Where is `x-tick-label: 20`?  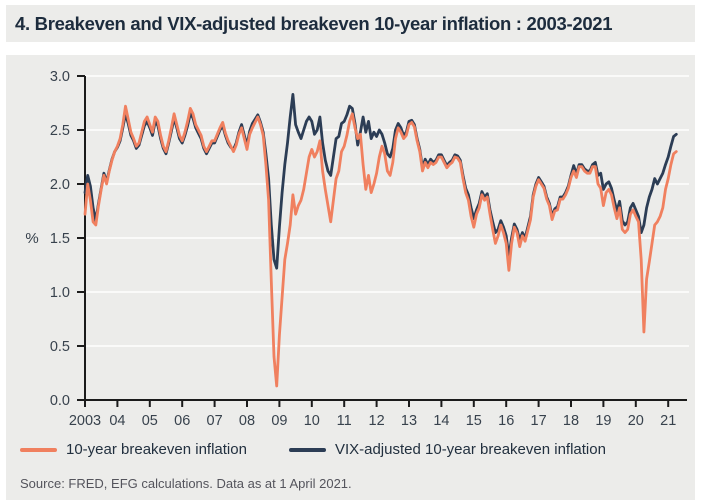
x-tick-label: 20 is located at coordinates (636, 421).